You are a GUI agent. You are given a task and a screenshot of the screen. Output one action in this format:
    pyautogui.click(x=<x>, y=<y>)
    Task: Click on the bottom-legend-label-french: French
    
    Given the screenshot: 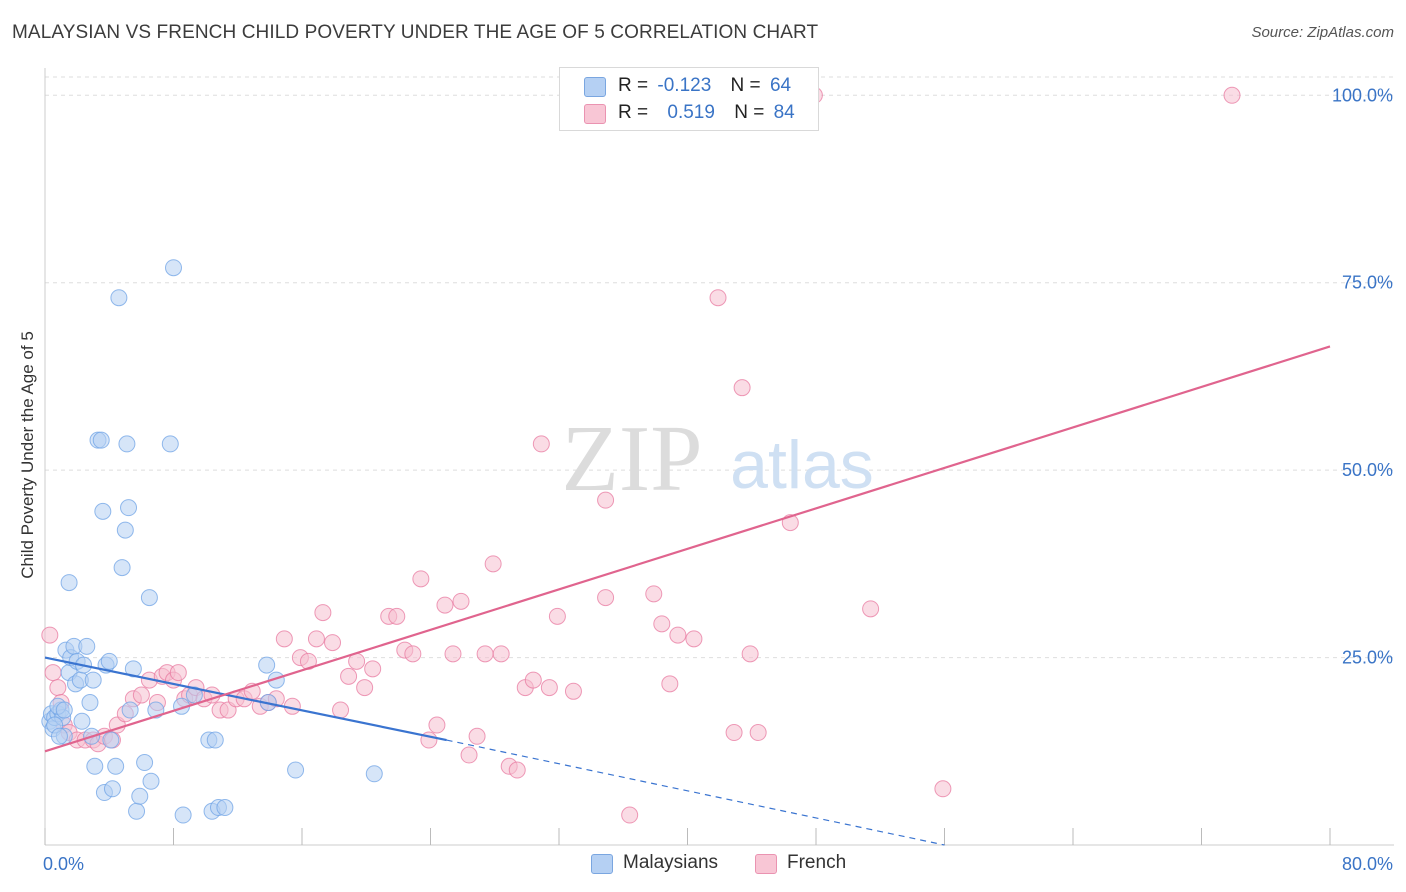 What is the action you would take?
    pyautogui.click(x=817, y=862)
    